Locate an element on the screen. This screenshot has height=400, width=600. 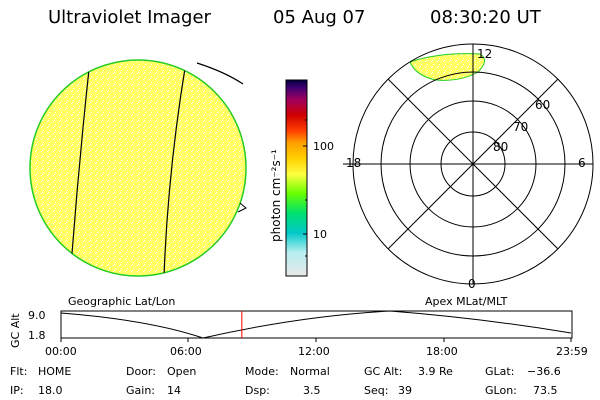
gain-label: Gain: is located at coordinates (140, 390).